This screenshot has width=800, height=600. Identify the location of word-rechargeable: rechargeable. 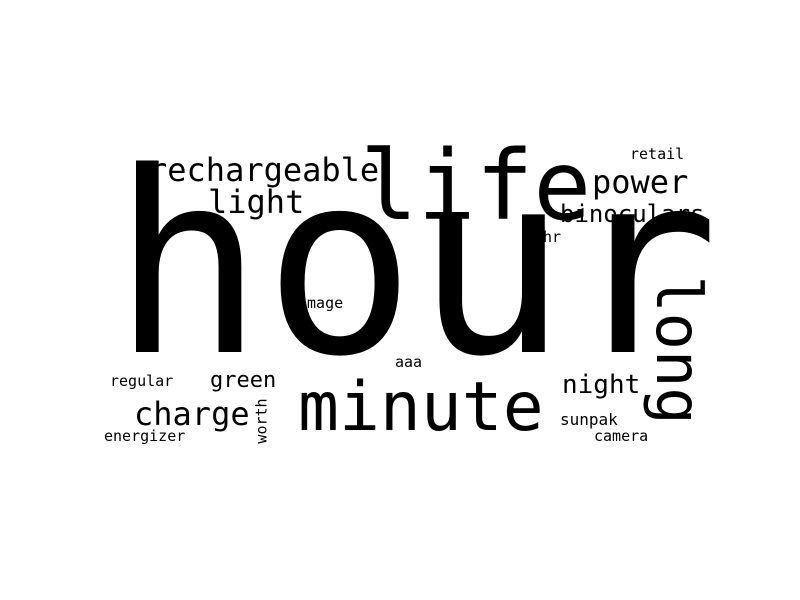
(264, 170).